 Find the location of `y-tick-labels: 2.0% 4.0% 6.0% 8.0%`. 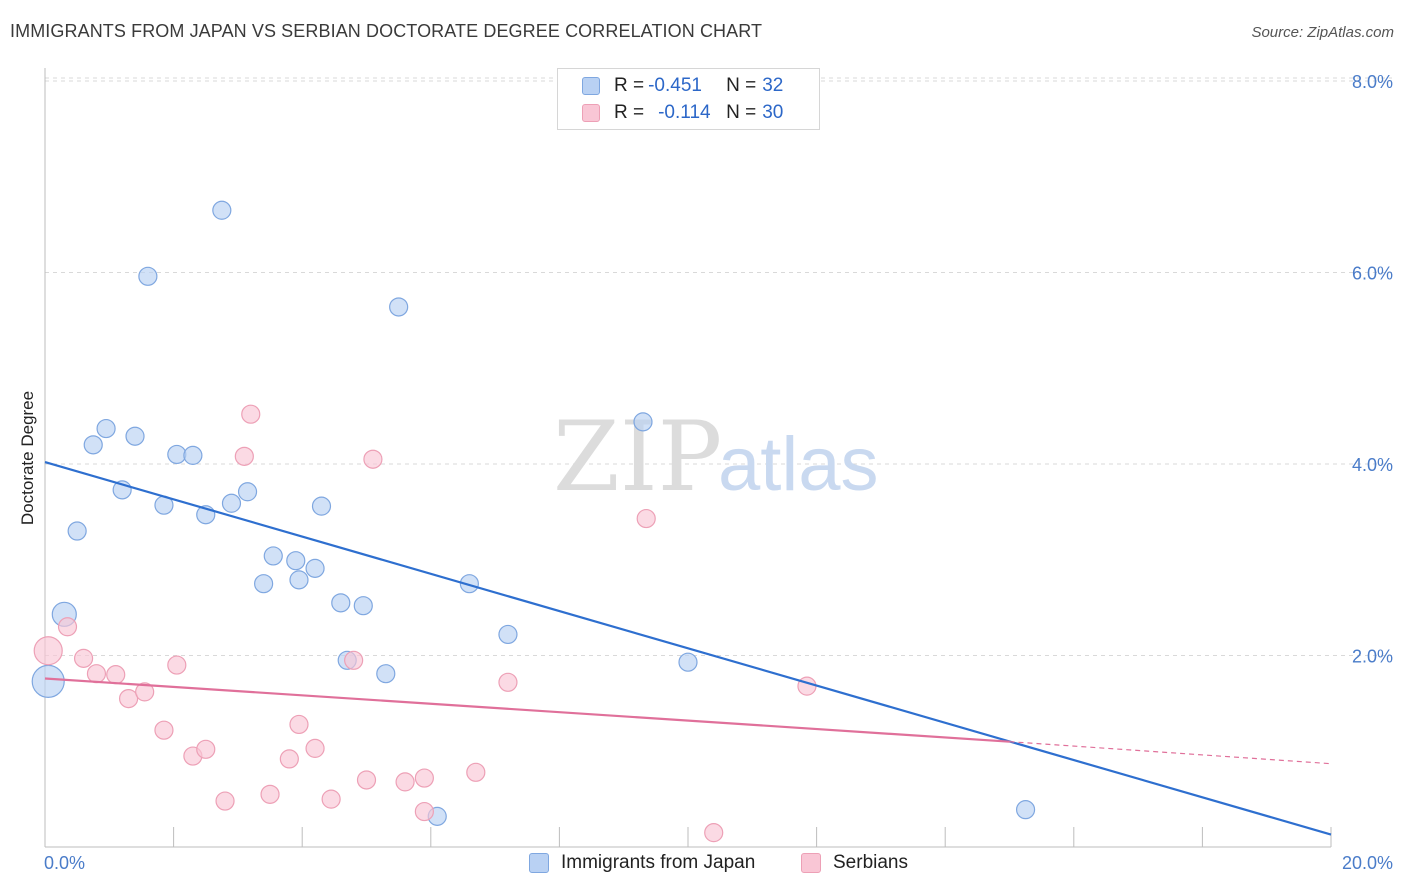

y-tick-labels: 2.0% 4.0% 6.0% 8.0% is located at coordinates (1372, 369).